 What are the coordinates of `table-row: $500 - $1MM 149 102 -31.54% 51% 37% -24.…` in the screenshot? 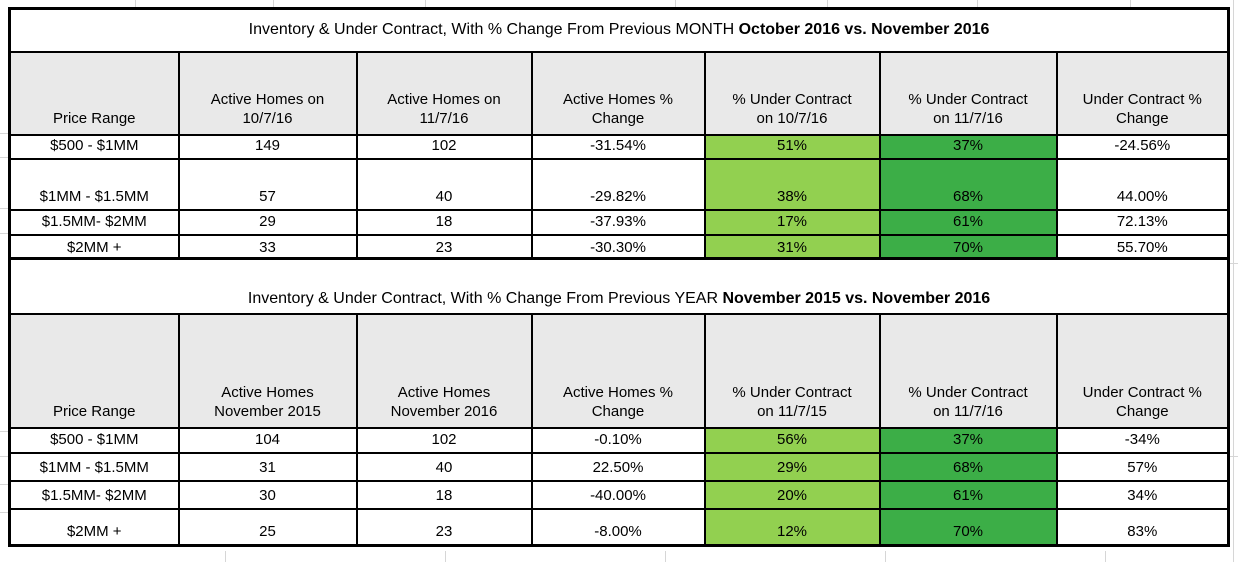 It's located at (619, 146).